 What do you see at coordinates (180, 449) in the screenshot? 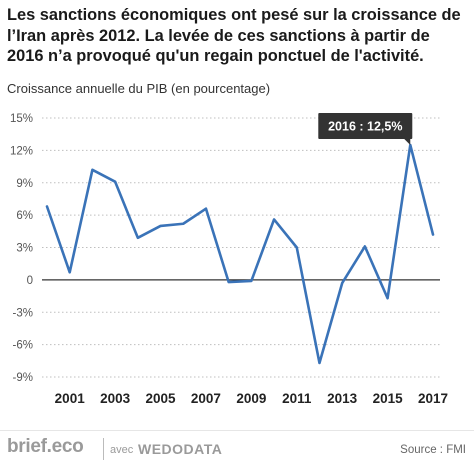
I see `partner-logo: WEDODATA` at bounding box center [180, 449].